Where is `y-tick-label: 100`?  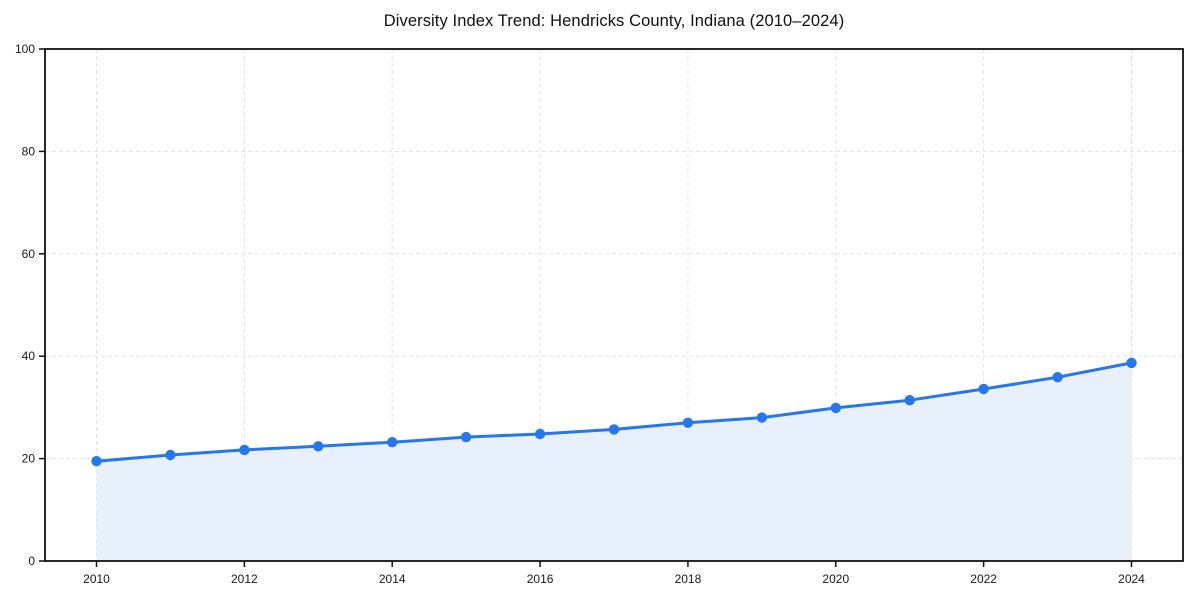
y-tick-label: 100 is located at coordinates (25, 49).